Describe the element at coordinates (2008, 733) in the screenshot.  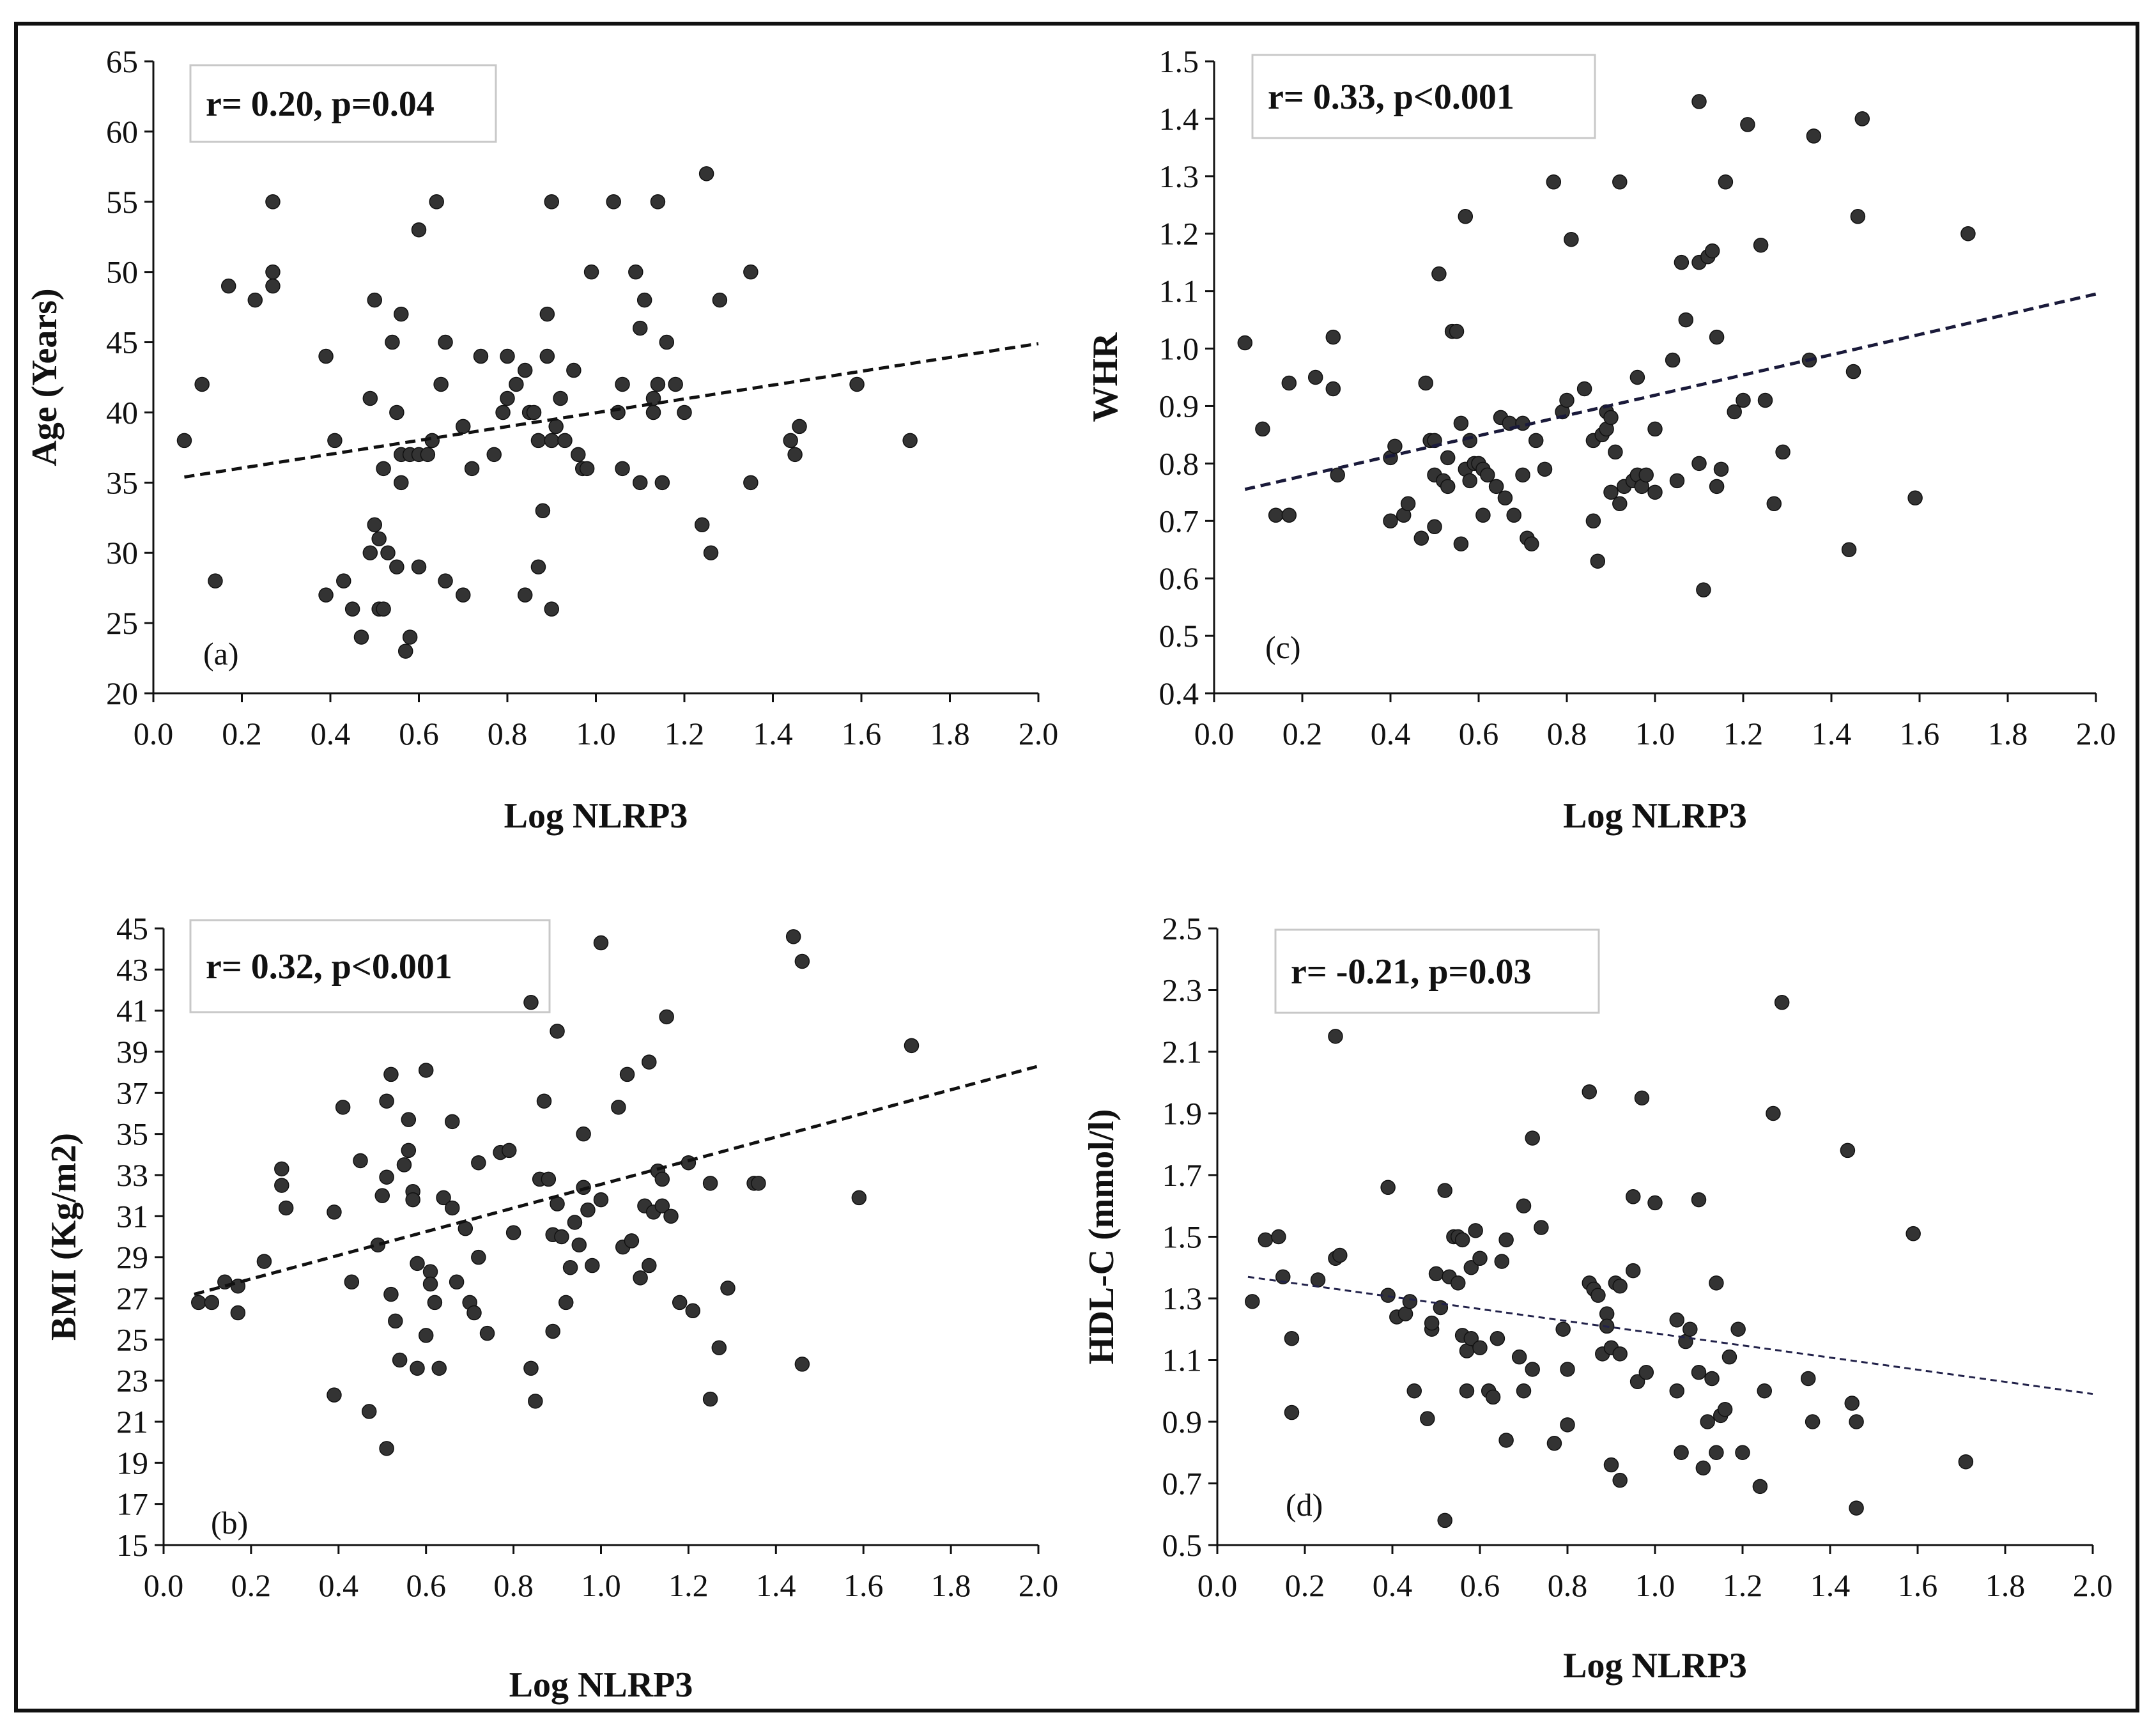
I see `x-tick-label: 1.8` at that location.